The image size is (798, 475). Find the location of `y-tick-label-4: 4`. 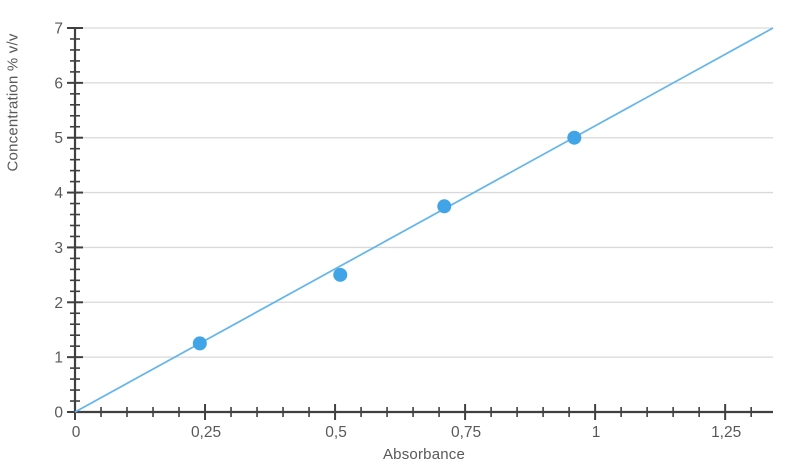

y-tick-label-4: 4 is located at coordinates (58, 193).